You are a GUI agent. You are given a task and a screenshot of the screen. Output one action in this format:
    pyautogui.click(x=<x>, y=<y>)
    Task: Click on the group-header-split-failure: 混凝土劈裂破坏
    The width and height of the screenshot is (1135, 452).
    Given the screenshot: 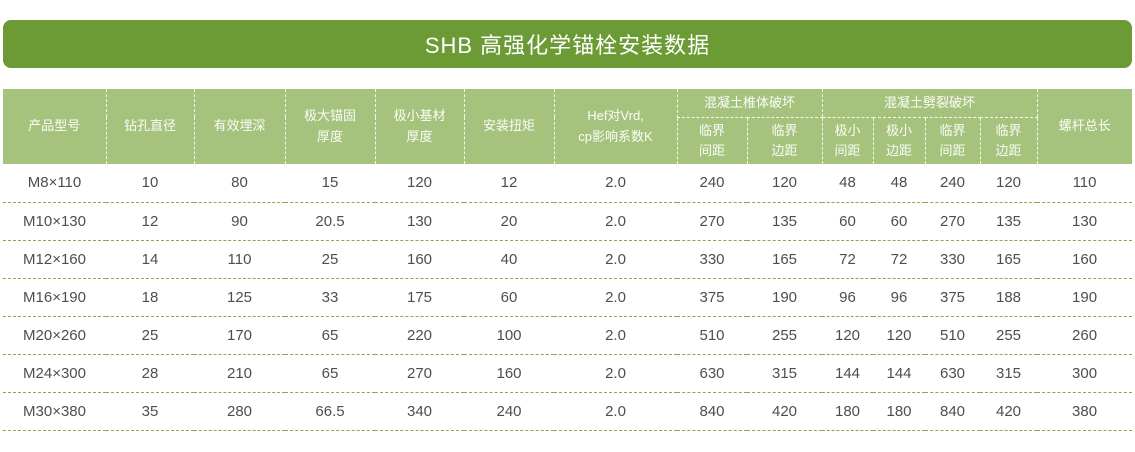 What is the action you would take?
    pyautogui.click(x=929, y=103)
    